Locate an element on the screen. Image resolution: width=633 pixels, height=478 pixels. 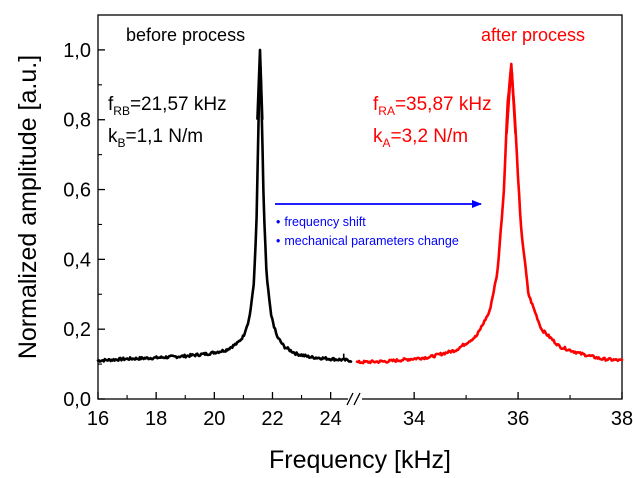
x-tick-label: 38 is located at coordinates (622, 419).